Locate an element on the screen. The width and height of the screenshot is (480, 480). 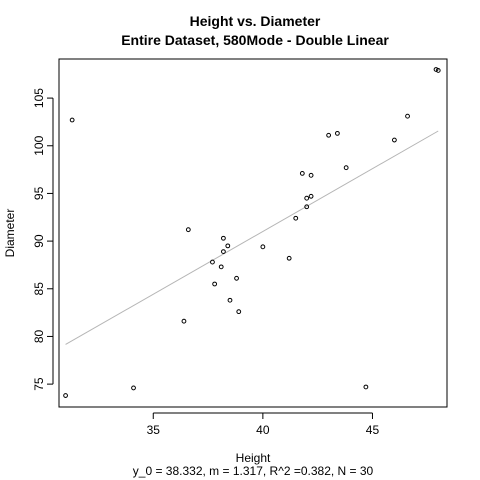
y-tick-label: 95 is located at coordinates (39, 193).